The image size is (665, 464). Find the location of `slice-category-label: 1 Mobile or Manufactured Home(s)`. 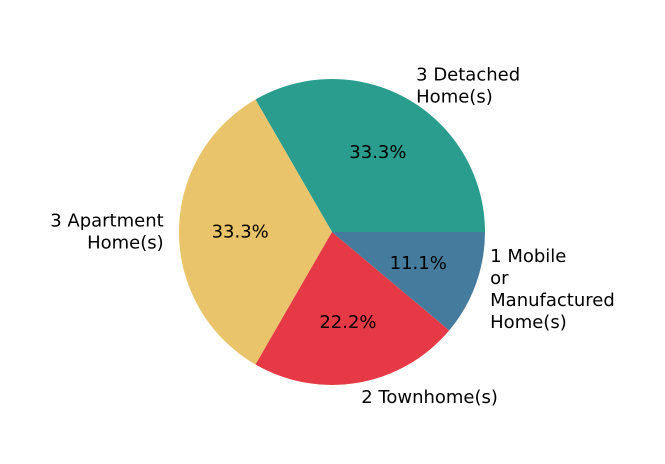

slice-category-label: 1 Mobile or Manufactured Home(s) is located at coordinates (552, 289).